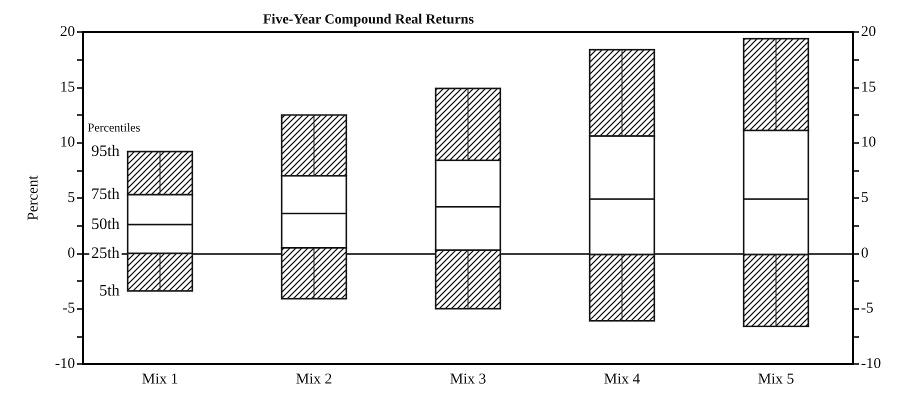  What do you see at coordinates (868, 142) in the screenshot?
I see `y2-tick-label: 10` at bounding box center [868, 142].